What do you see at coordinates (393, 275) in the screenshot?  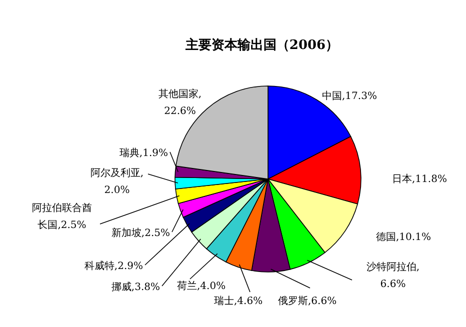 I see `legend-label: 沙特阿拉伯,6.6%` at bounding box center [393, 275].